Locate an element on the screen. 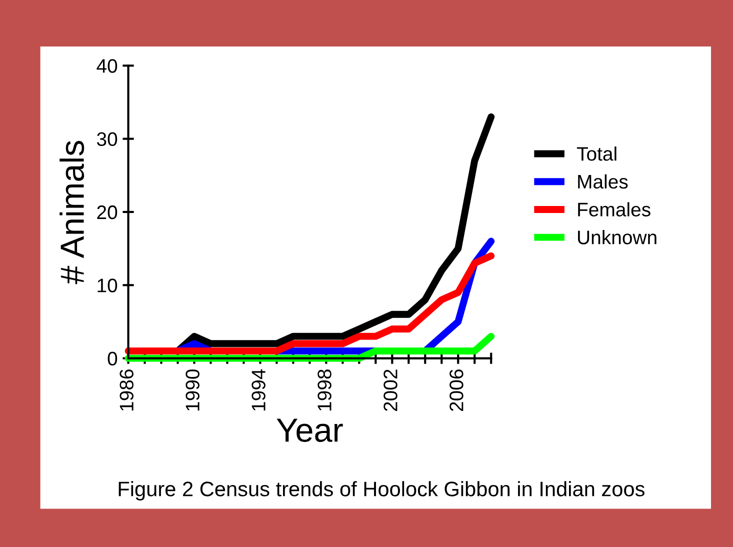 The image size is (733, 547). y-axis-title: # Animals is located at coordinates (72, 212).